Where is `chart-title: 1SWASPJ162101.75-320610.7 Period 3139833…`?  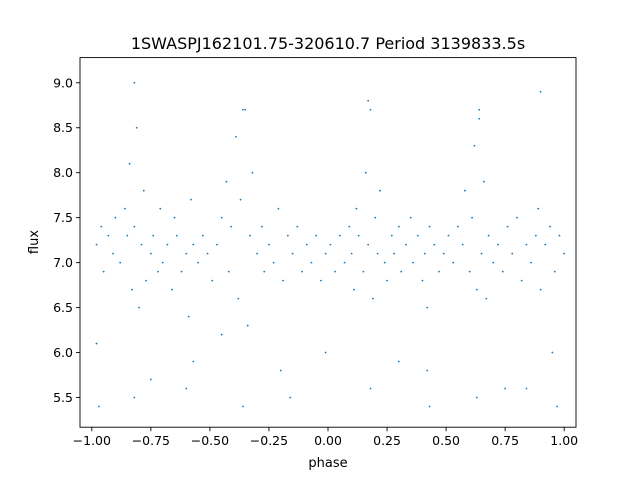
chart-title: 1SWASPJ162101.75-320610.7 Period 3139833… is located at coordinates (328, 43).